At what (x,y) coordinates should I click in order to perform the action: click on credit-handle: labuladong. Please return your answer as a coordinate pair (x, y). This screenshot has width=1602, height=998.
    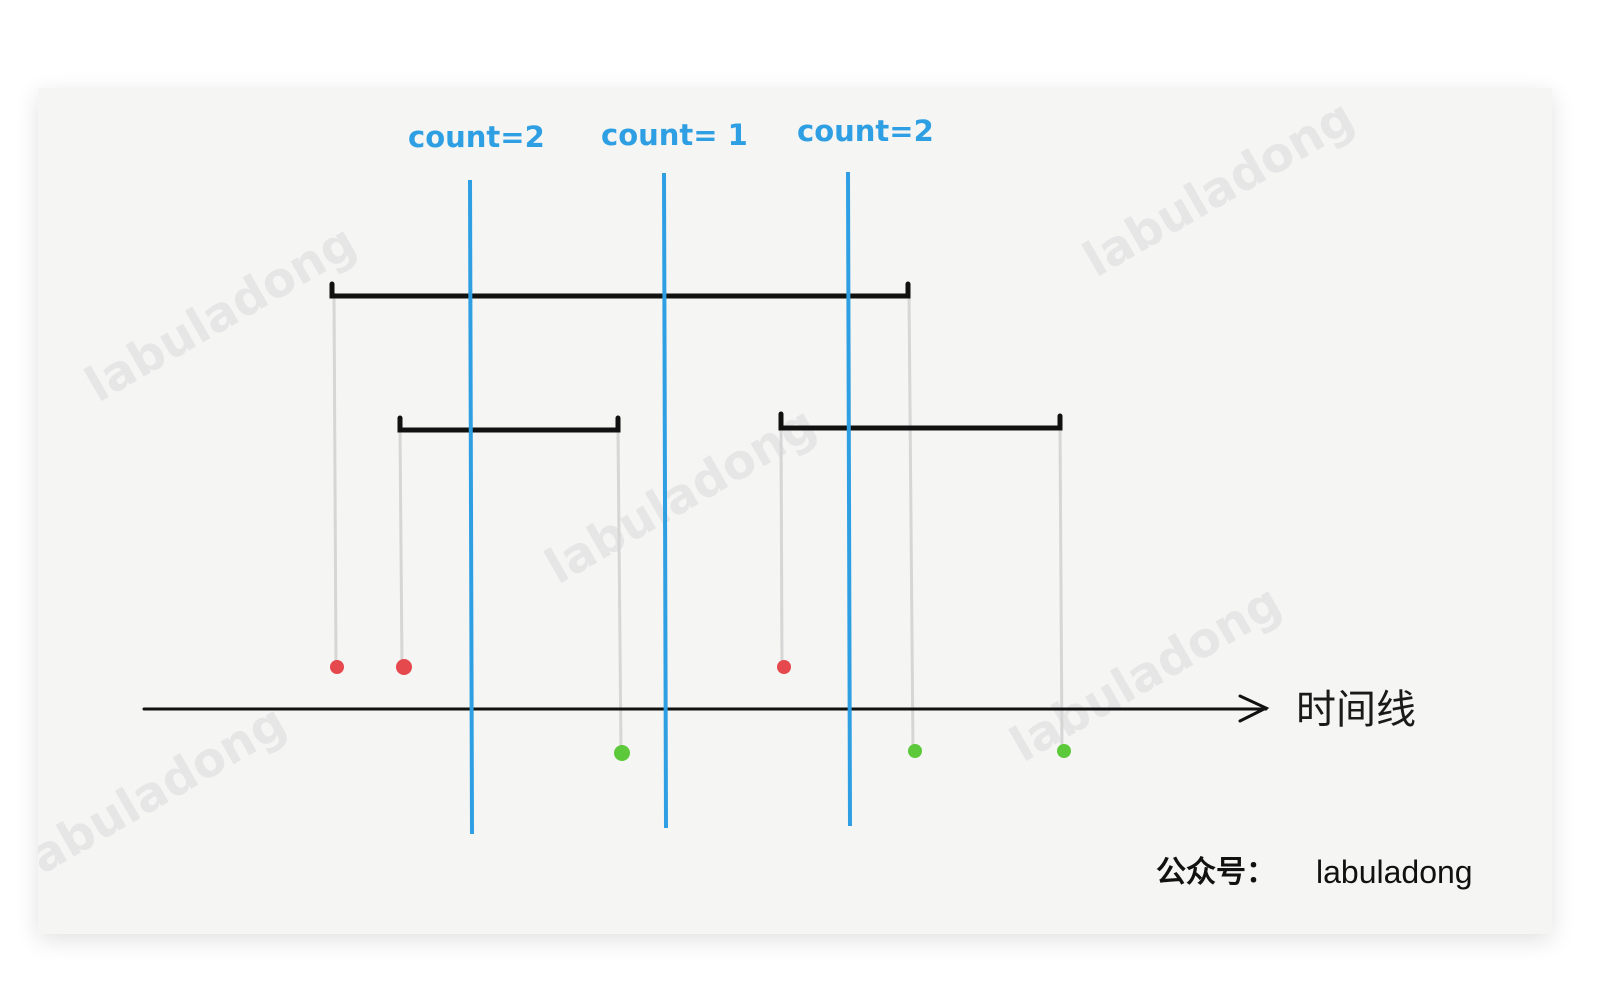
    Looking at the image, I should click on (1394, 872).